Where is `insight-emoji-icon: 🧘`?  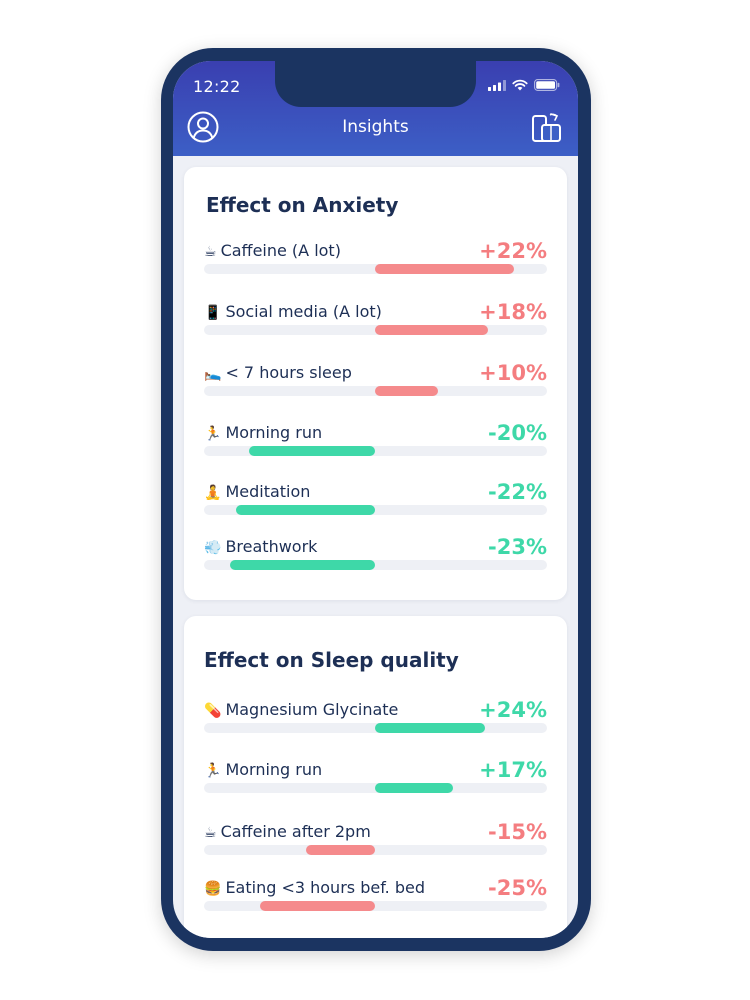
insight-emoji-icon: 🧘 is located at coordinates (213, 493).